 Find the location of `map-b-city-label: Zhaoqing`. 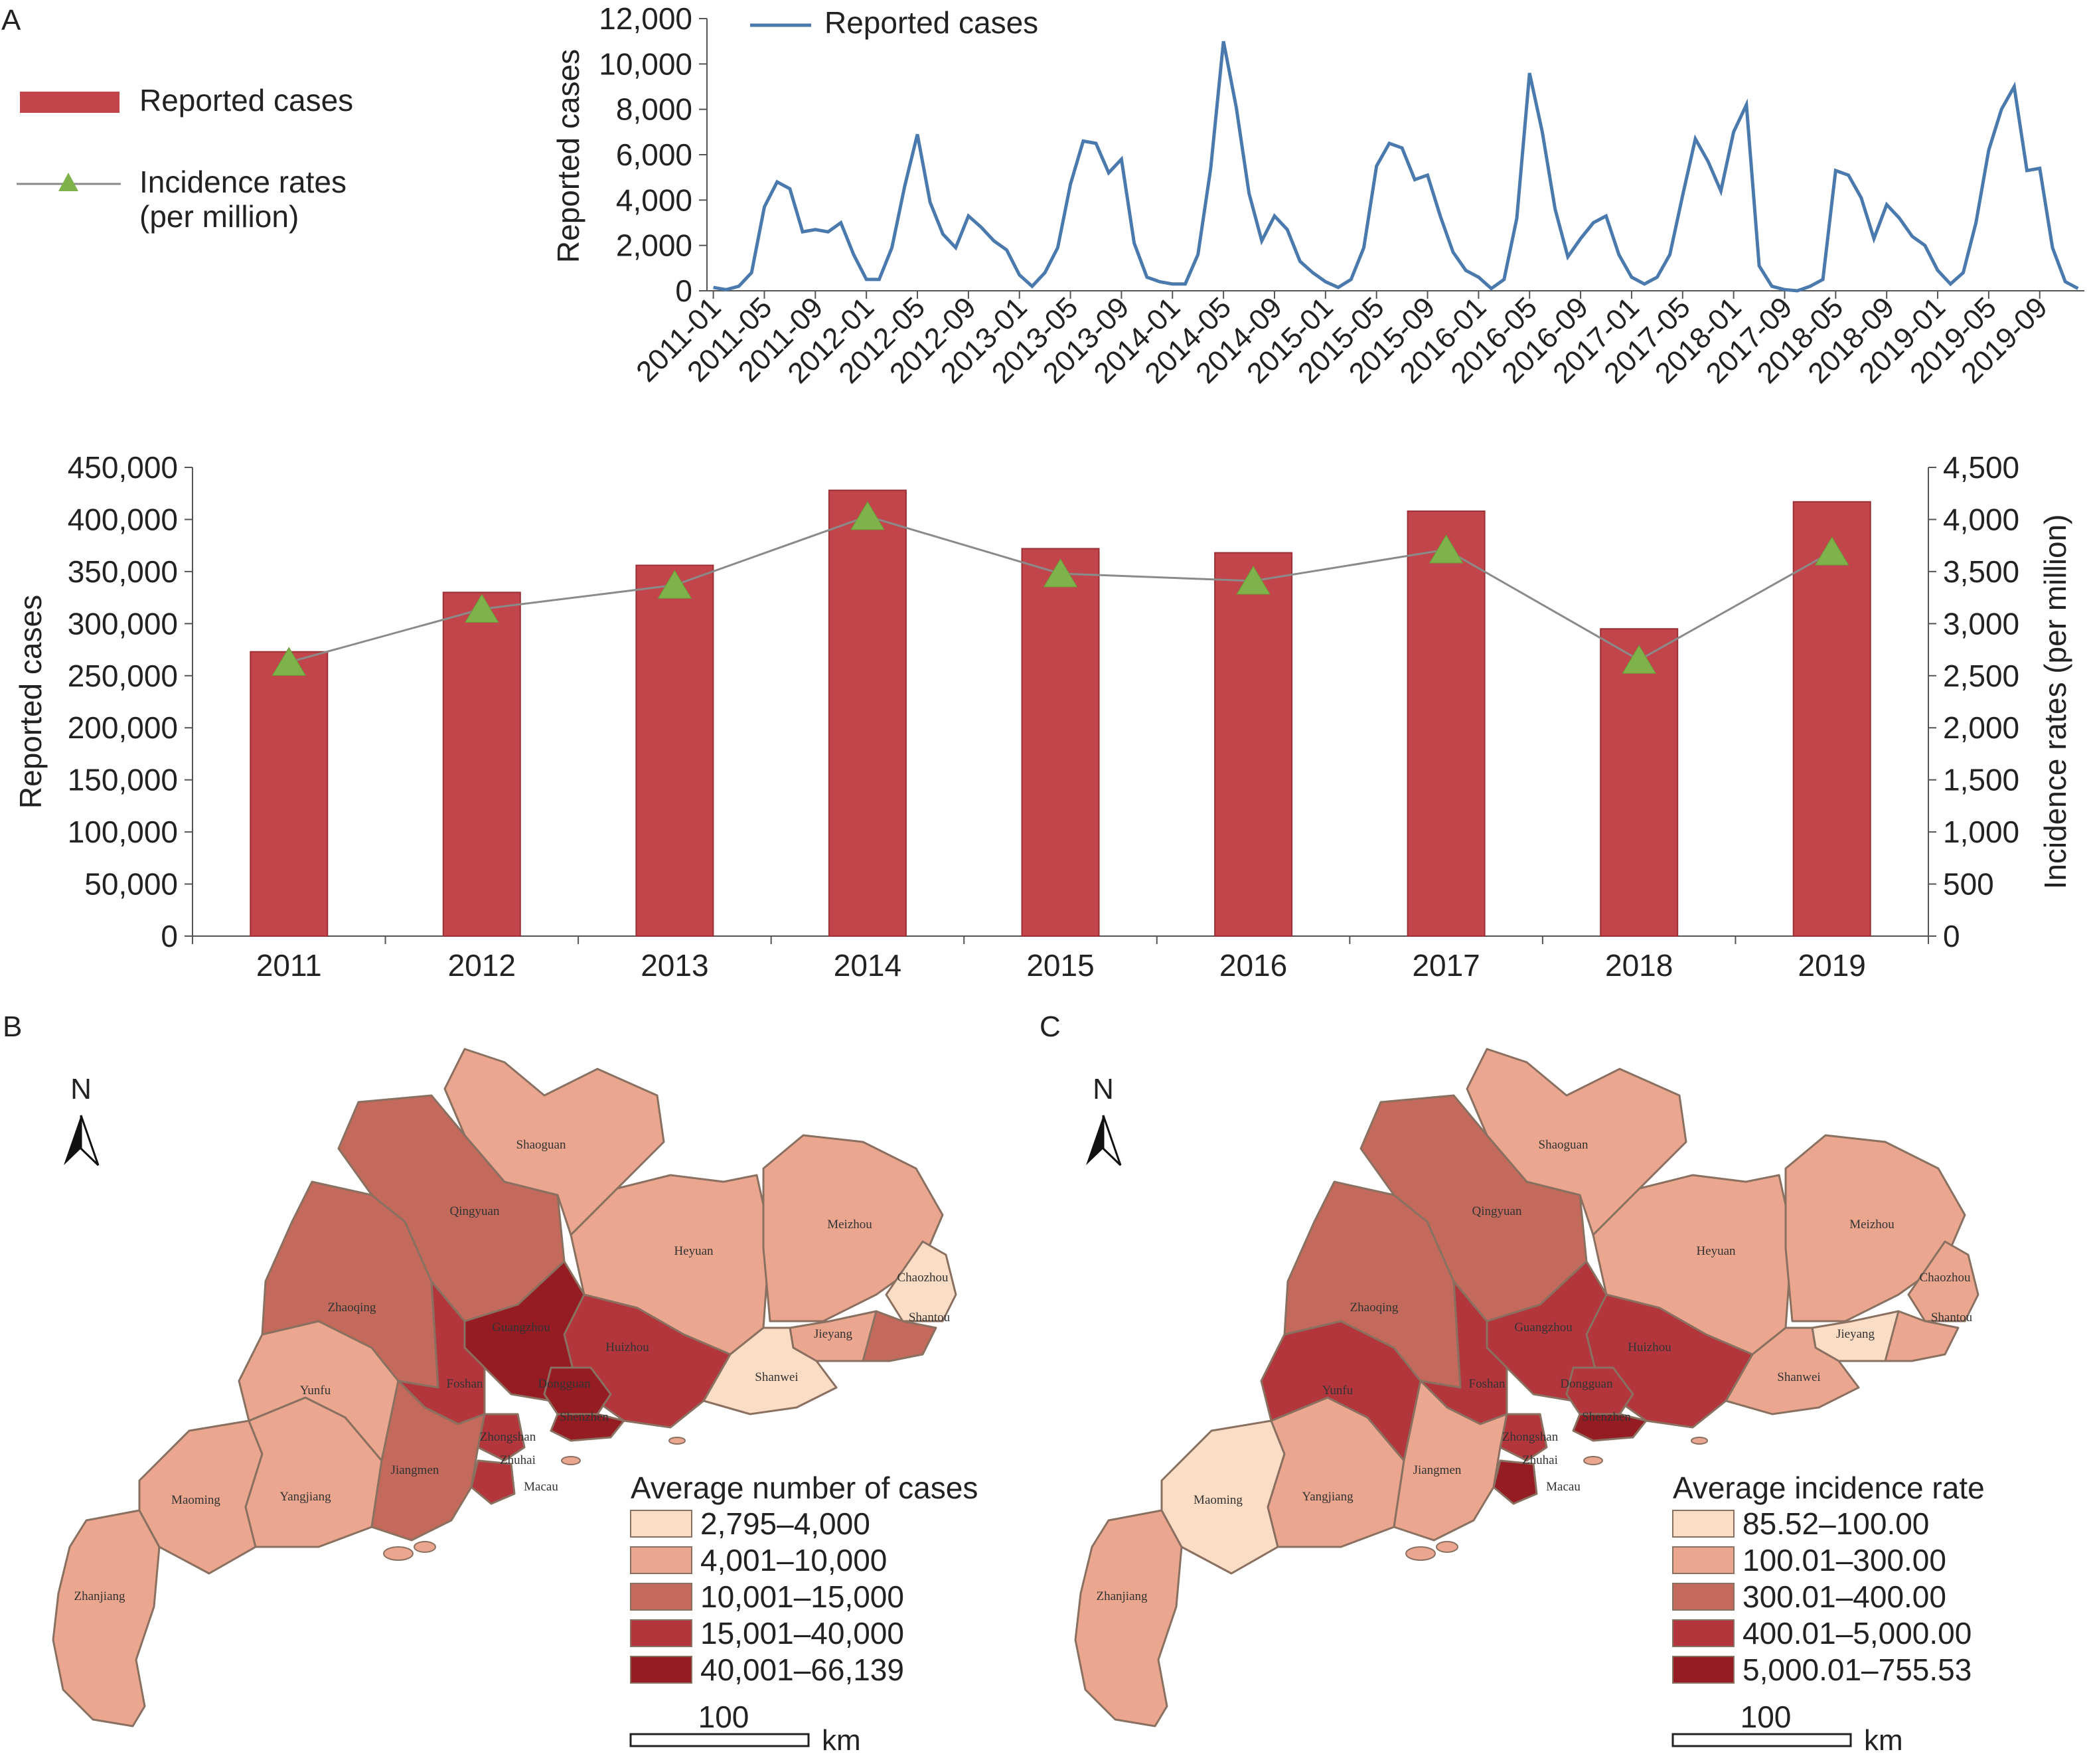

map-b-city-label: Zhaoqing is located at coordinates (352, 1308).